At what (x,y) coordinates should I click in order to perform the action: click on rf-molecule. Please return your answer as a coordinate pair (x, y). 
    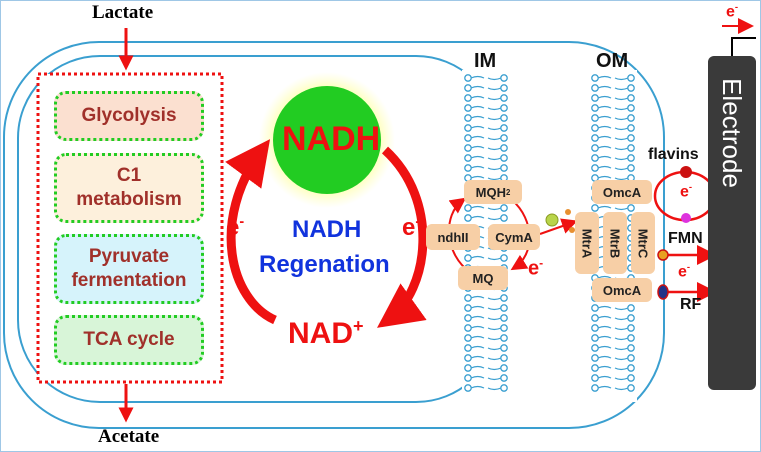
    Looking at the image, I should click on (663, 292).